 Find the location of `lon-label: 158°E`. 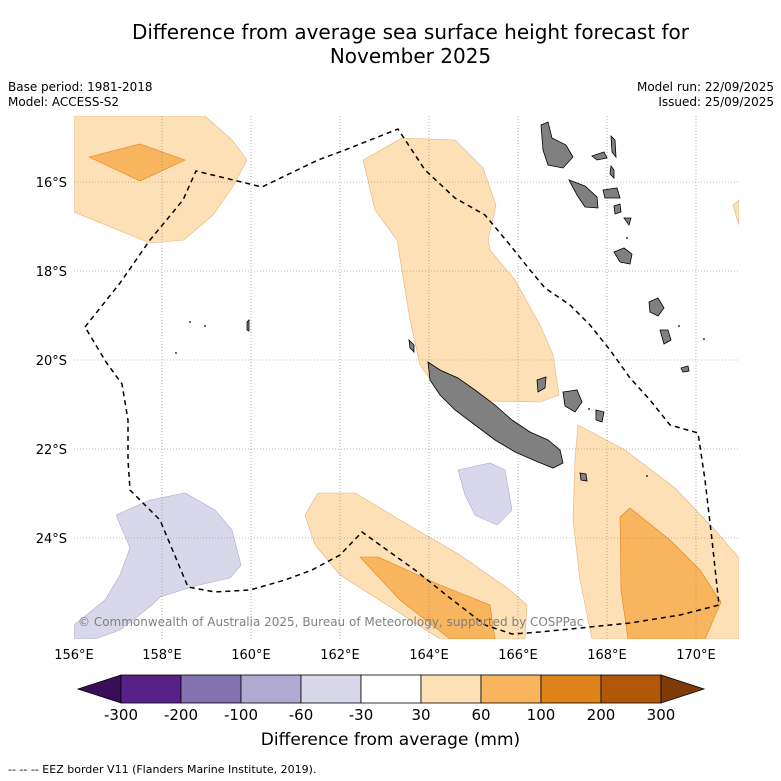

lon-label: 158°E is located at coordinates (162, 655).